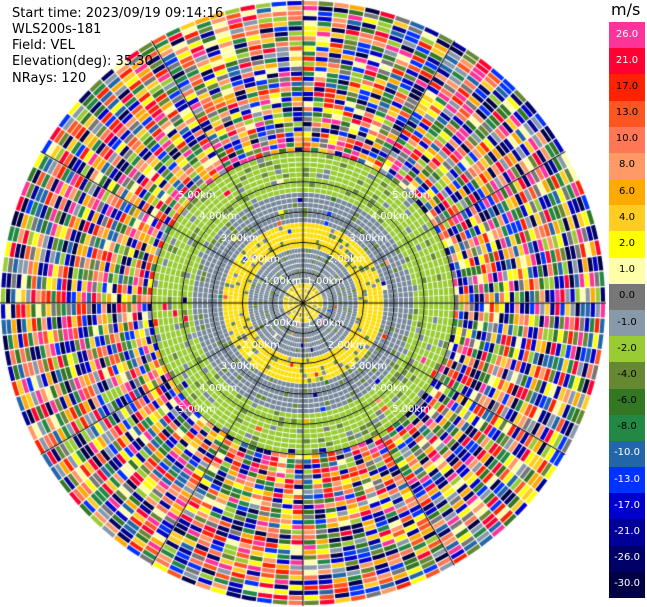 This screenshot has width=647, height=607. I want to click on colorbar-tick-label: 0.0, so click(627, 296).